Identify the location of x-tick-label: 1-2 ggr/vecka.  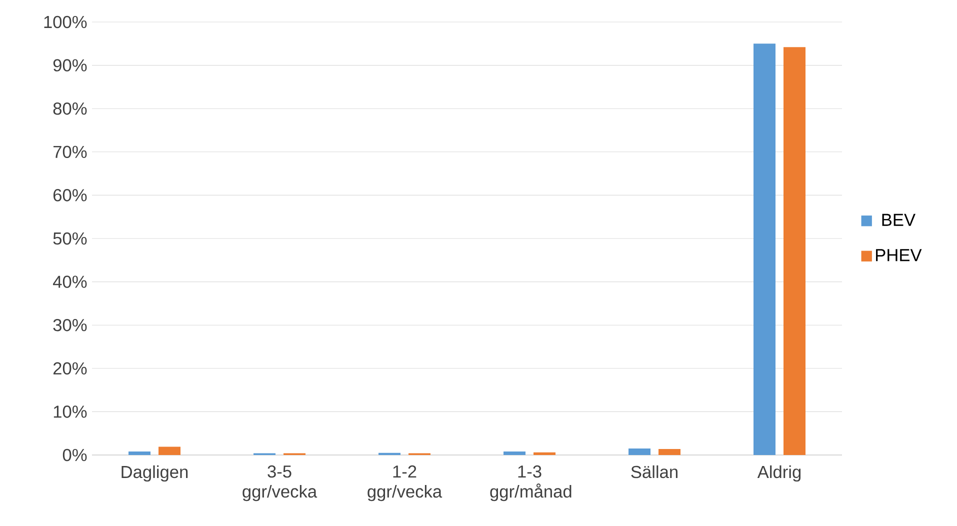
(405, 483).